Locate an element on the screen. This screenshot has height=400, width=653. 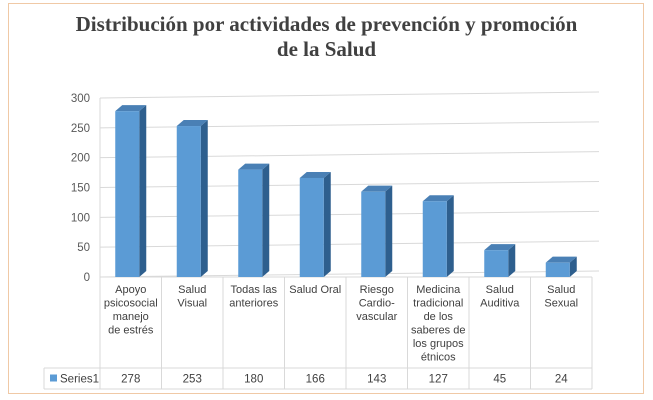
x-tick-label: Todas las anteriores is located at coordinates (253, 297).